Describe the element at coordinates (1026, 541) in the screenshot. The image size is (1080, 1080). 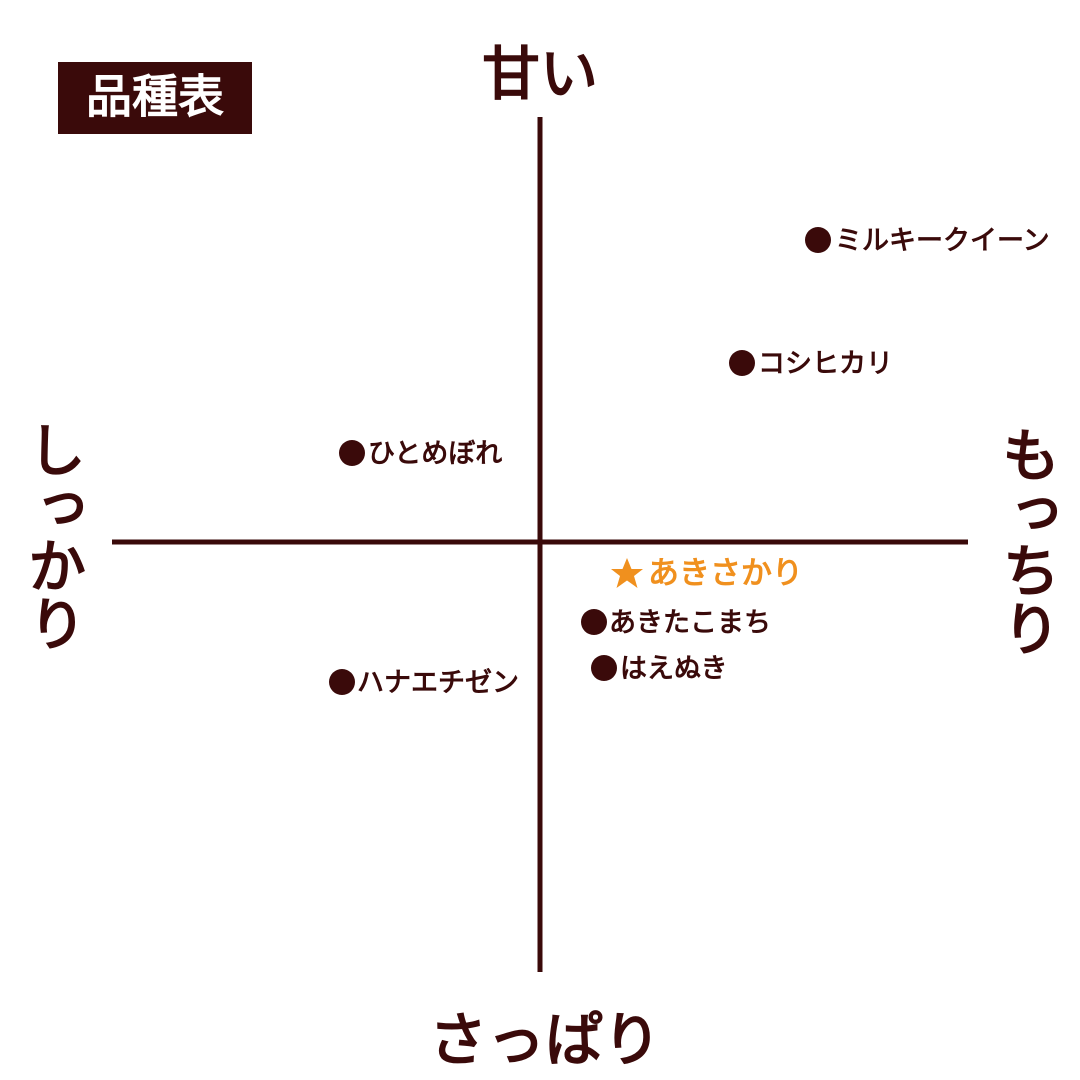
I see `axis-right: もっちり` at that location.